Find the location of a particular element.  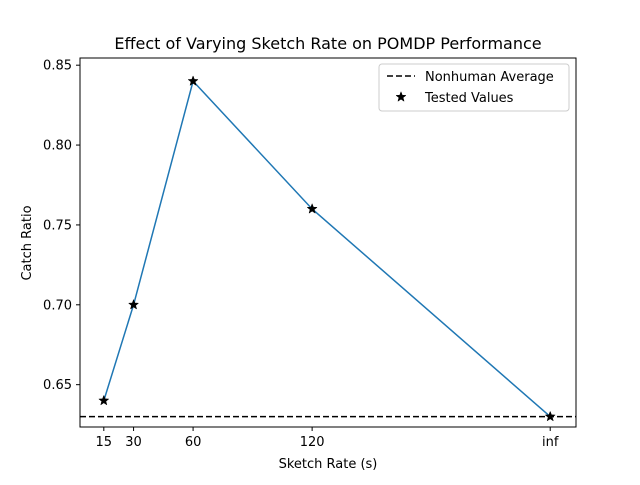

legend-box is located at coordinates (474, 87).